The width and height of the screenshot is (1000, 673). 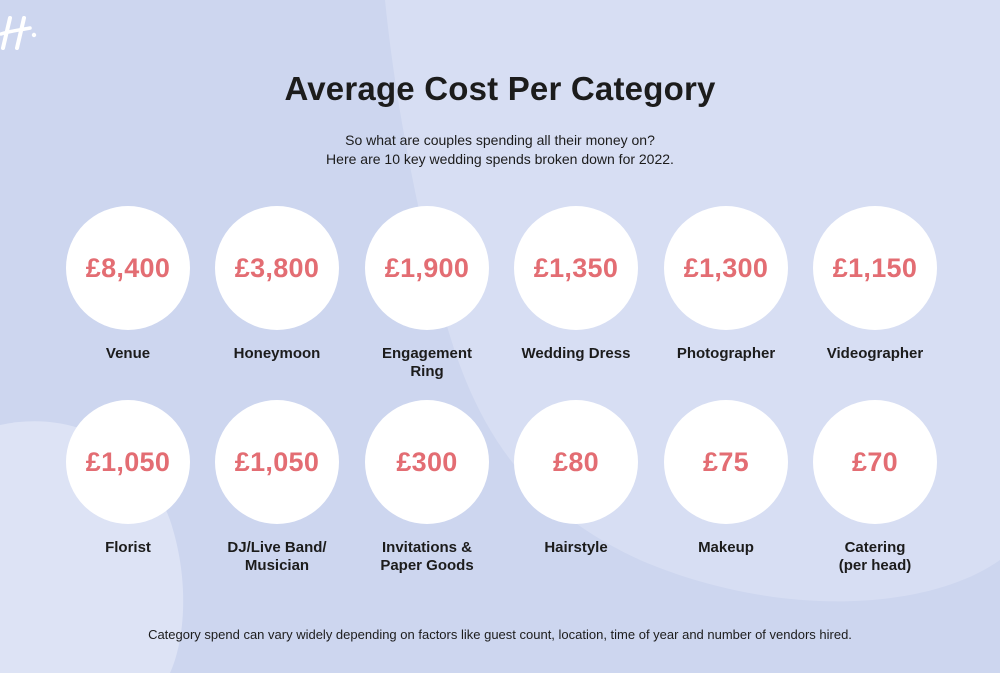 I want to click on category-label-line: (per head), so click(x=875, y=565).